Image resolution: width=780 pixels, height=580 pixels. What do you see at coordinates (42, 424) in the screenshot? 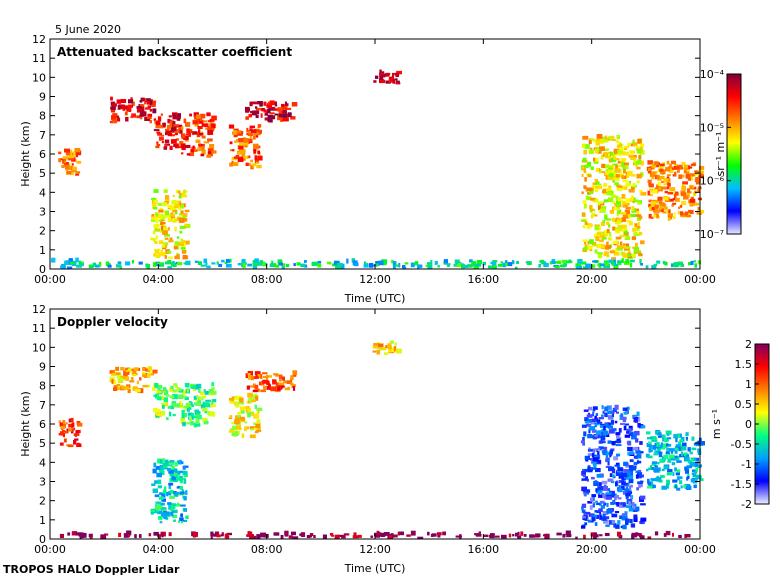
I see `y-tick-label: 6` at bounding box center [42, 424].